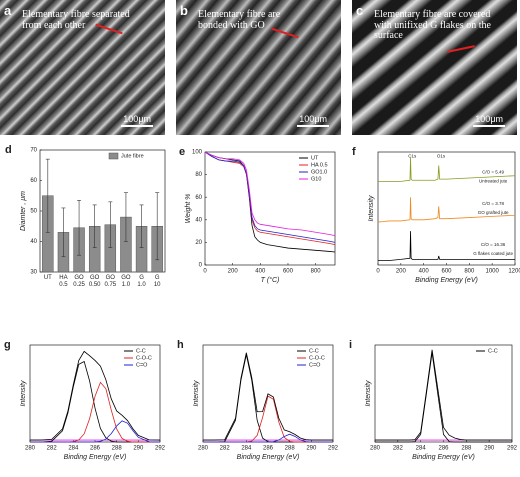  I want to click on panel-label: h, so click(180, 345).